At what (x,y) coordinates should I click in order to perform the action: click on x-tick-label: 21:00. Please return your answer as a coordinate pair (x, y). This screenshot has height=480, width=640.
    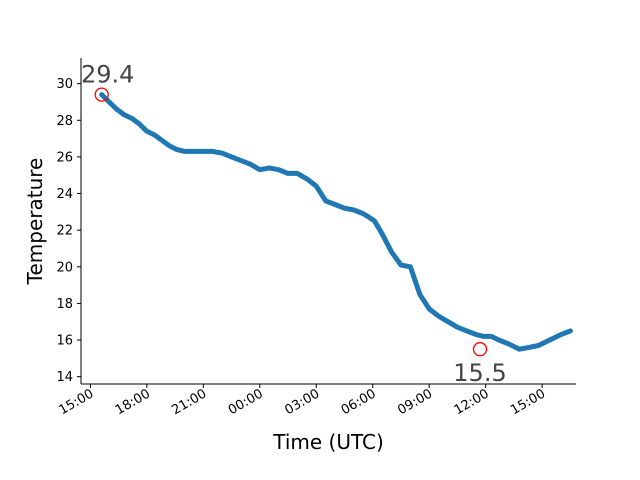
    Looking at the image, I should click on (189, 402).